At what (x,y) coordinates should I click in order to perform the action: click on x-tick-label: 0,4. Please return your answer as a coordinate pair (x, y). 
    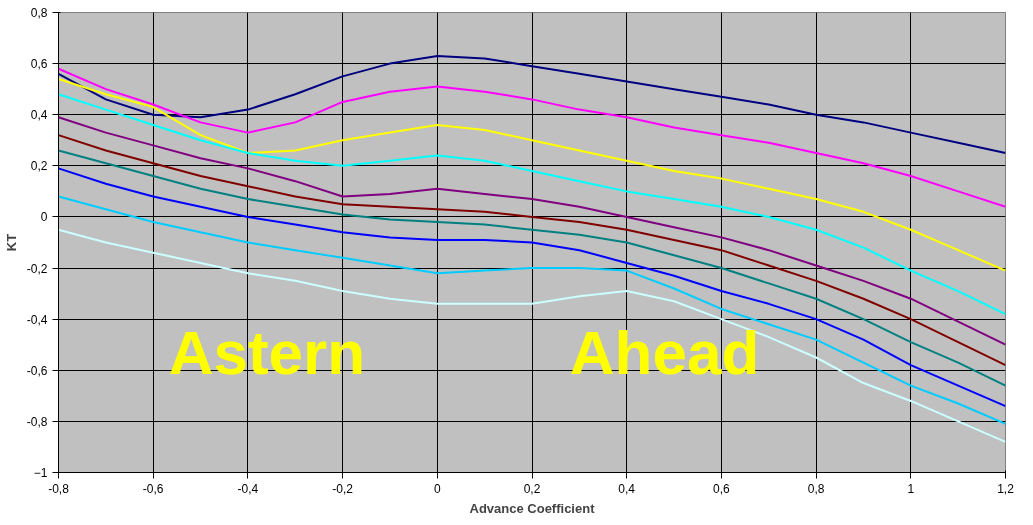
    Looking at the image, I should click on (627, 488).